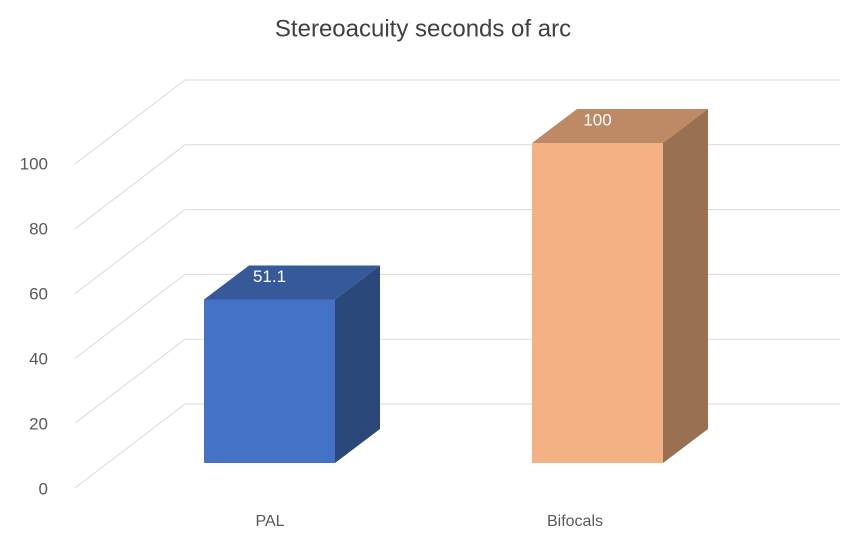 The width and height of the screenshot is (846, 534). I want to click on y-tick-label: 20, so click(38, 423).